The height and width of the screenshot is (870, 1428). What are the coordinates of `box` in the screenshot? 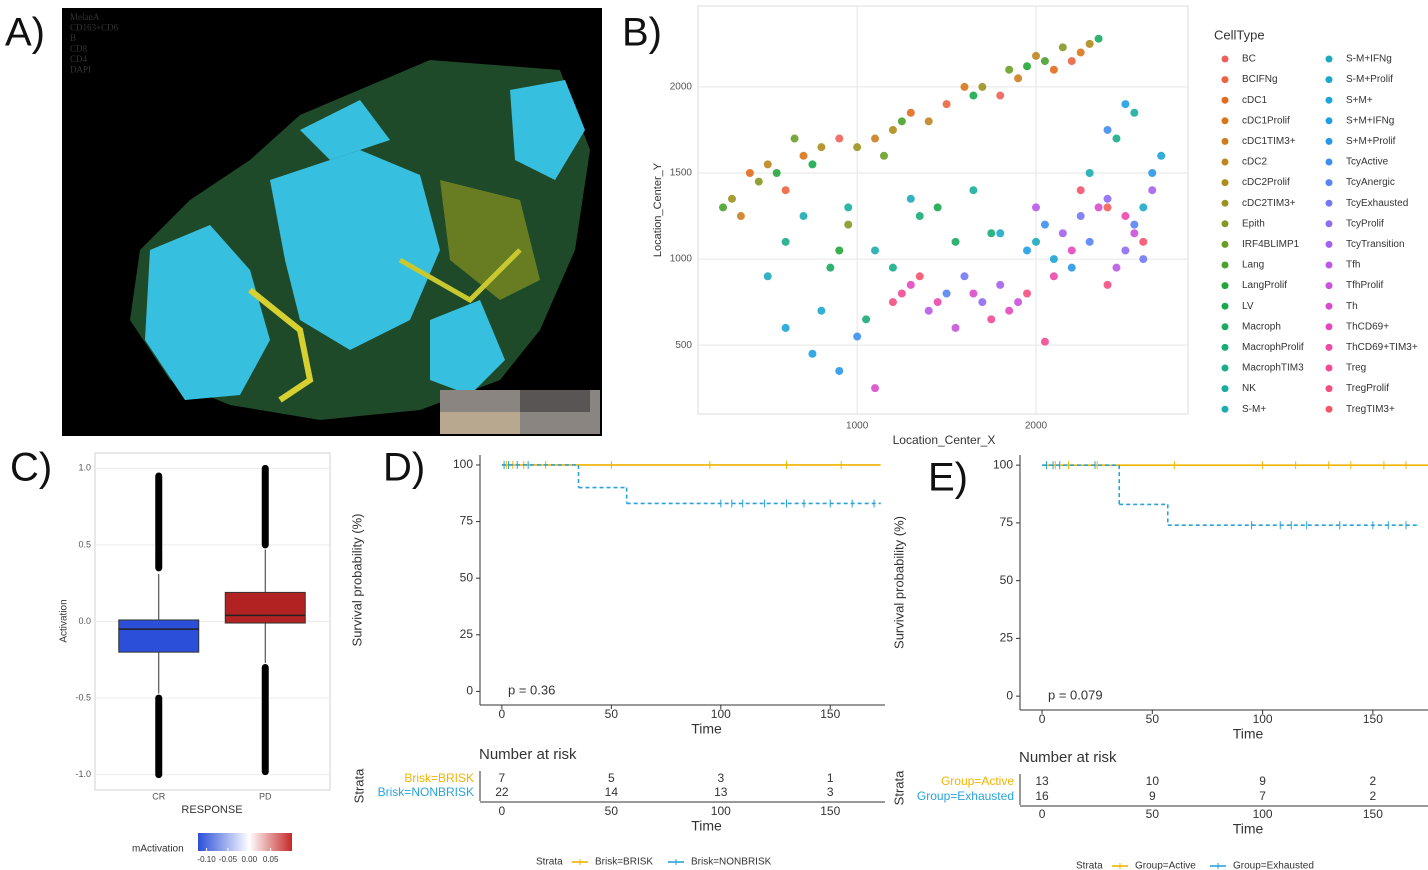 It's located at (265, 607).